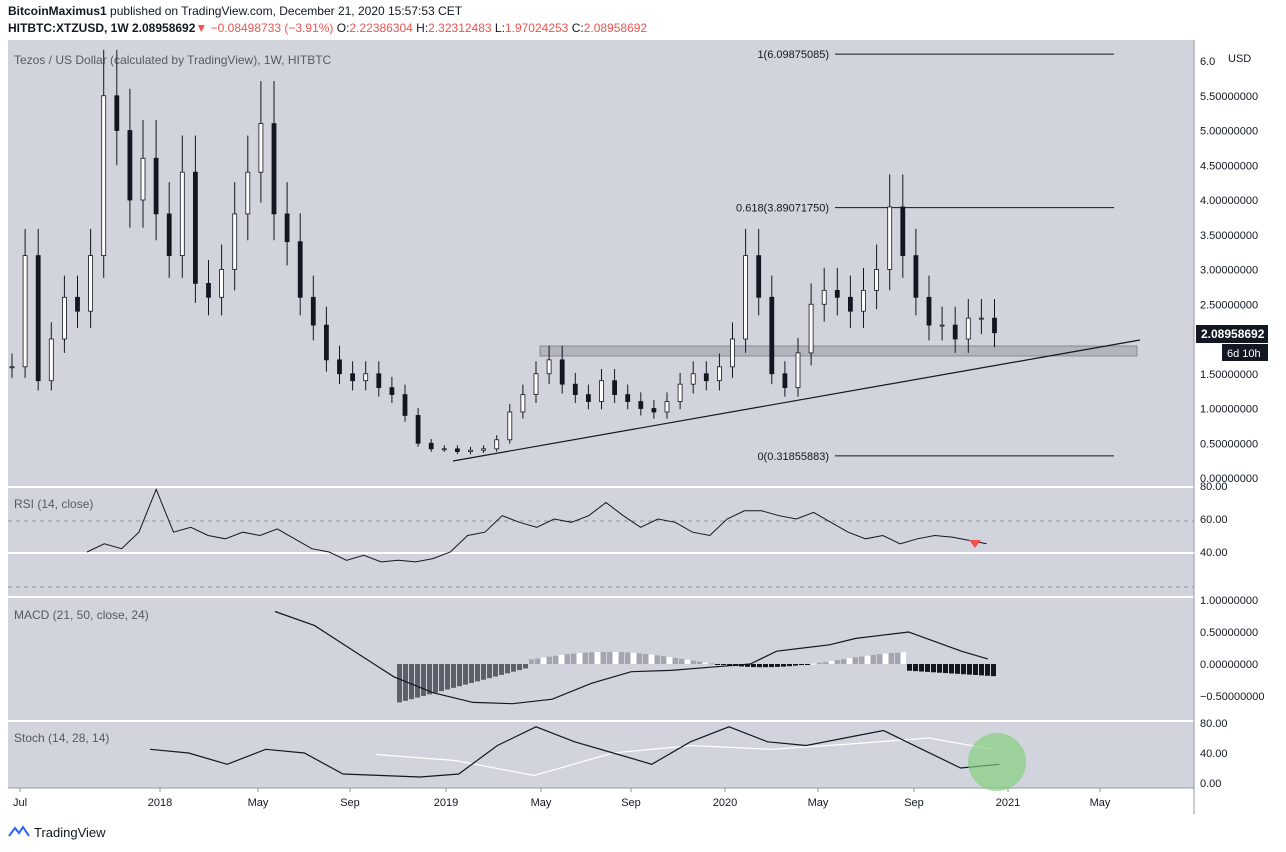  Describe the element at coordinates (1229, 132) in the screenshot. I see `price-tick-label: 5.00000000` at that location.